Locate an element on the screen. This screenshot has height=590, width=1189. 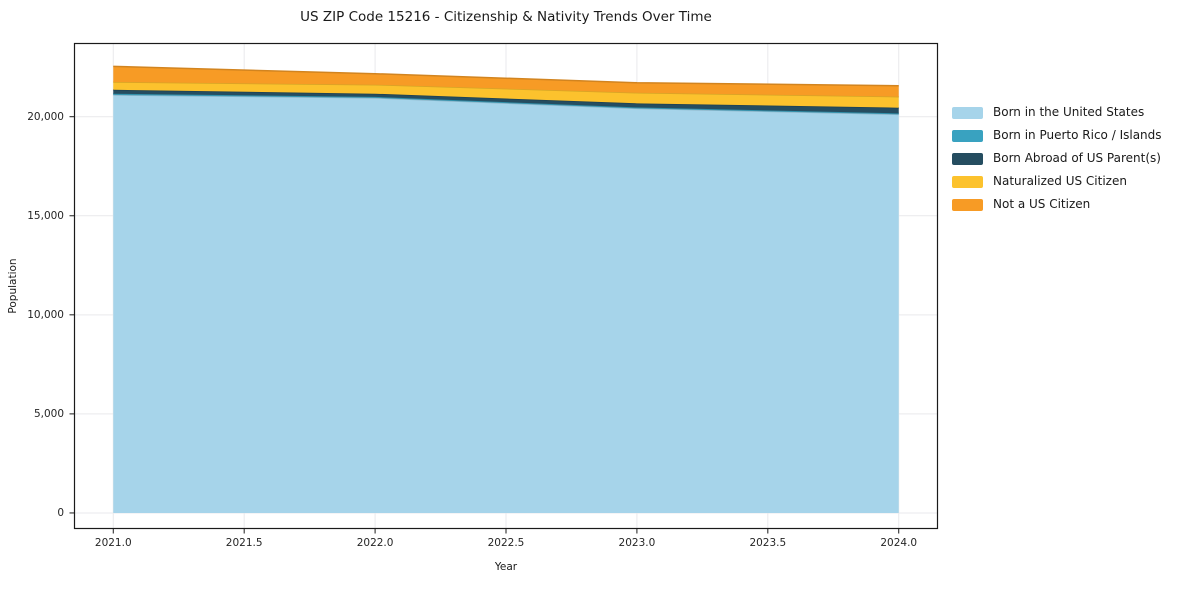
legend-item: Born in Puerto Rico / Islands is located at coordinates (1057, 135).